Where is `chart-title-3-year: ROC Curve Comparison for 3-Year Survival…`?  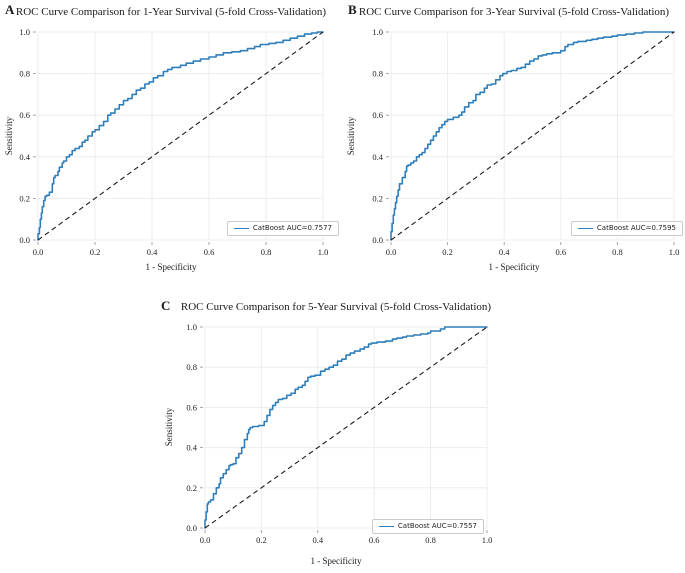 chart-title-3-year: ROC Curve Comparison for 3-Year Survival… is located at coordinates (514, 12).